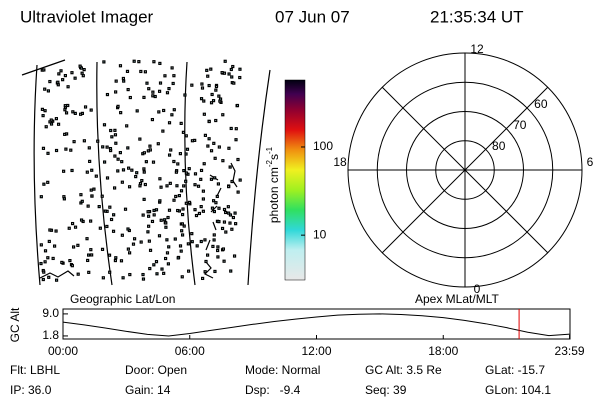  I want to click on exponent: -2, so click(269, 163).